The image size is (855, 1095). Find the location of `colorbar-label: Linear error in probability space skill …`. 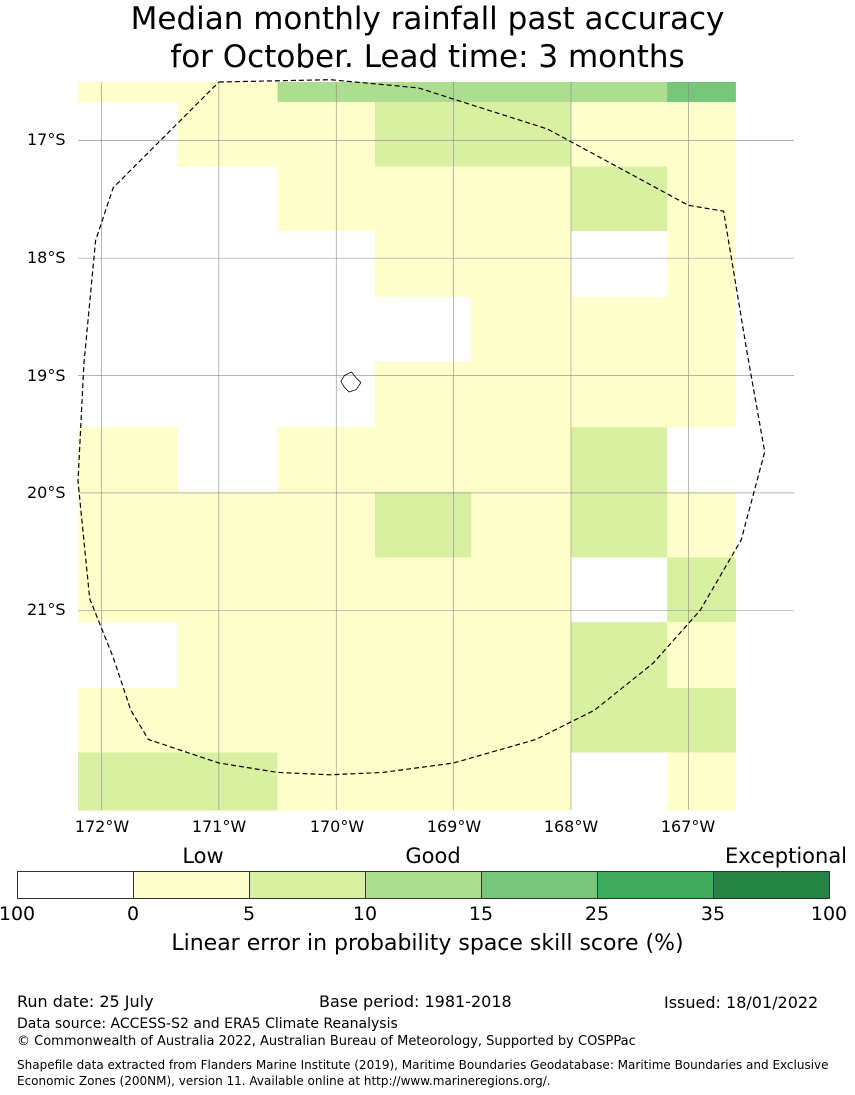

colorbar-label: Linear error in probability space skill … is located at coordinates (427, 943).